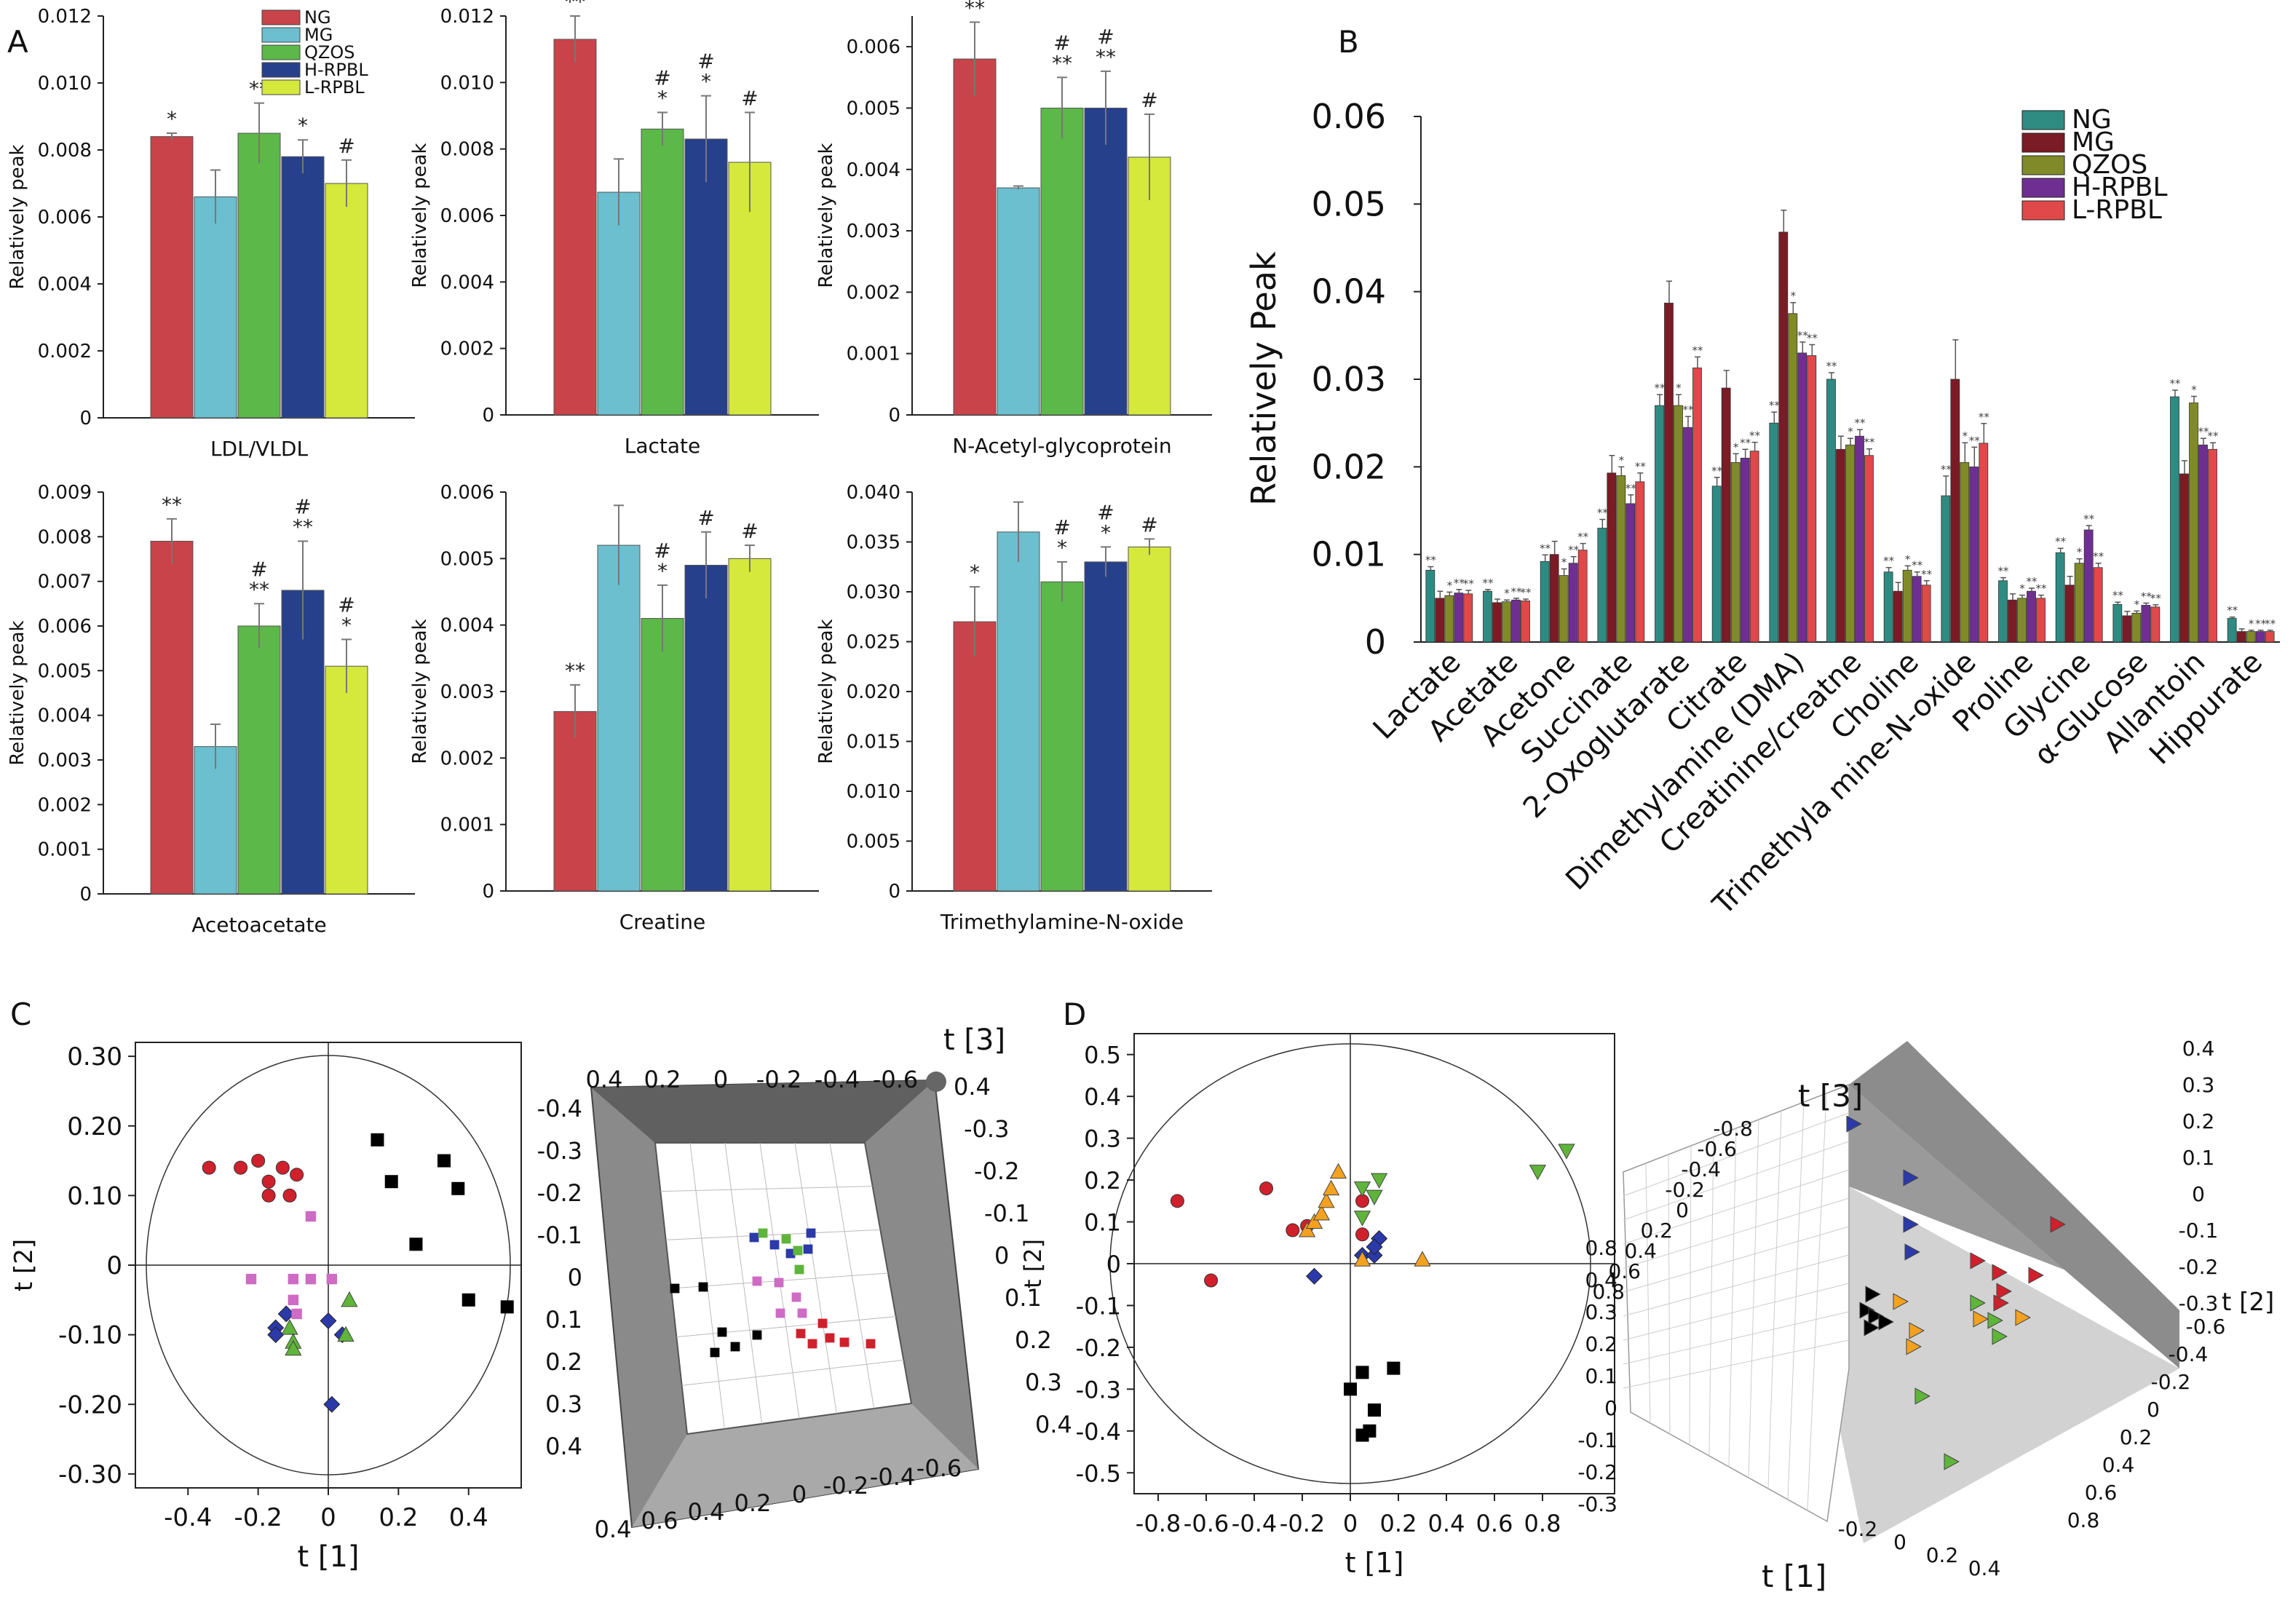 The height and width of the screenshot is (1624, 2293). Describe the element at coordinates (1263, 379) in the screenshot. I see `y-axis-label: Relatively Peak` at that location.